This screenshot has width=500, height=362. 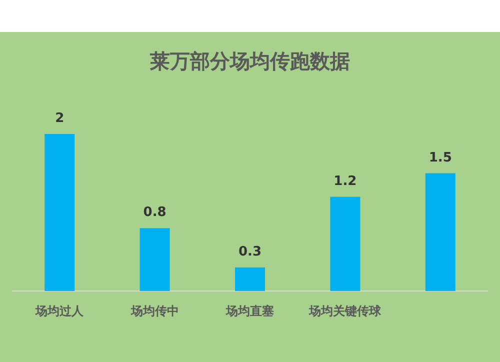 What do you see at coordinates (154, 212) in the screenshot?
I see `data-label: 0.8` at bounding box center [154, 212].